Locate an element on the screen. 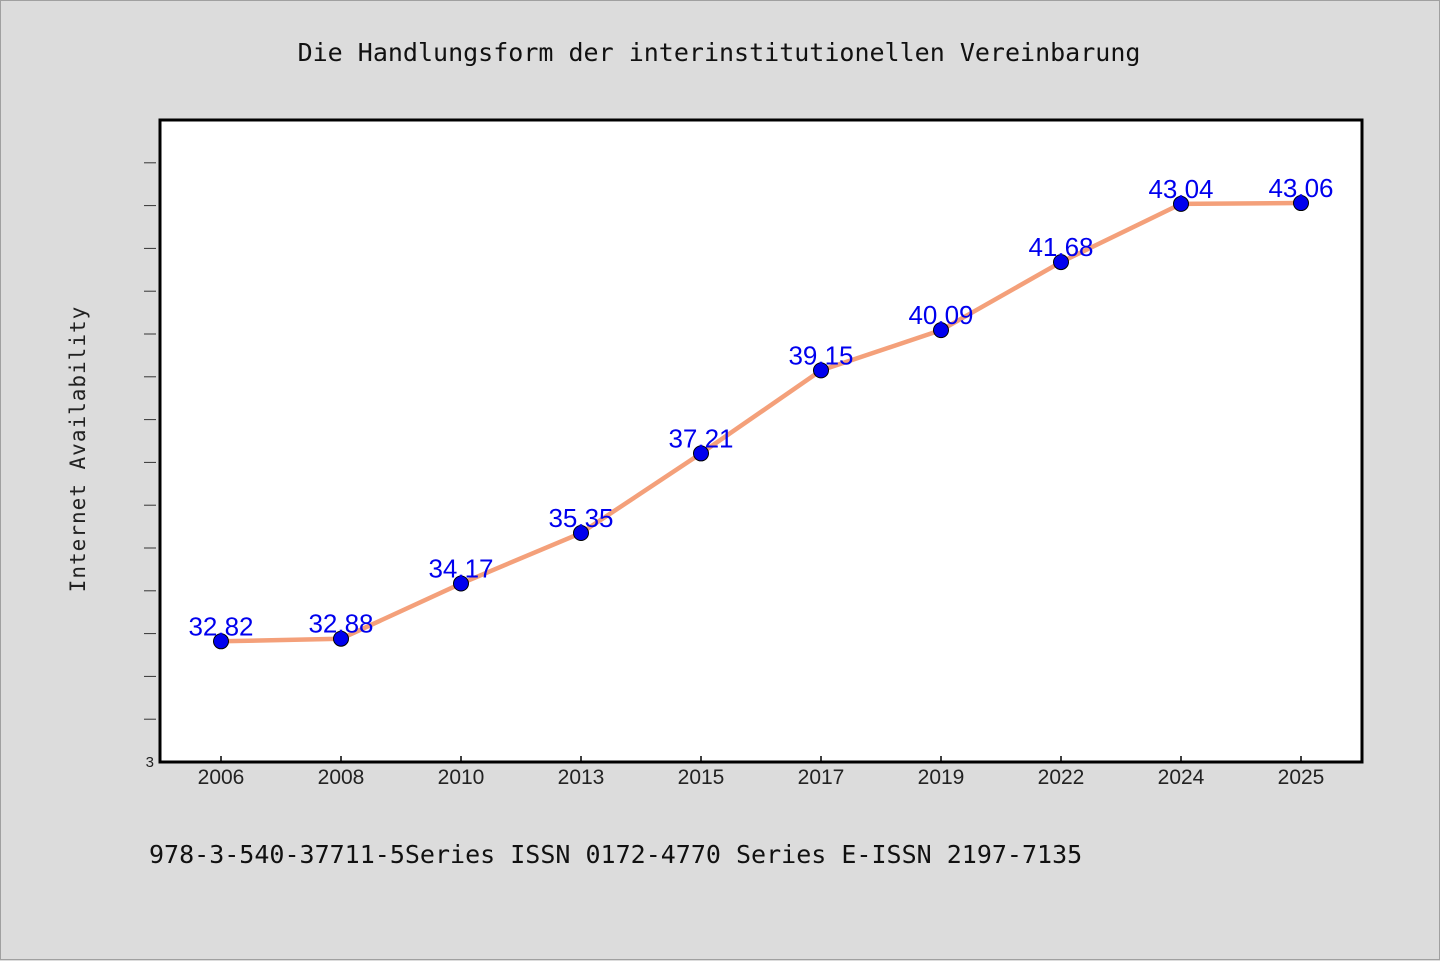 The height and width of the screenshot is (961, 1440). y-axis-ticks is located at coordinates (150, 441).